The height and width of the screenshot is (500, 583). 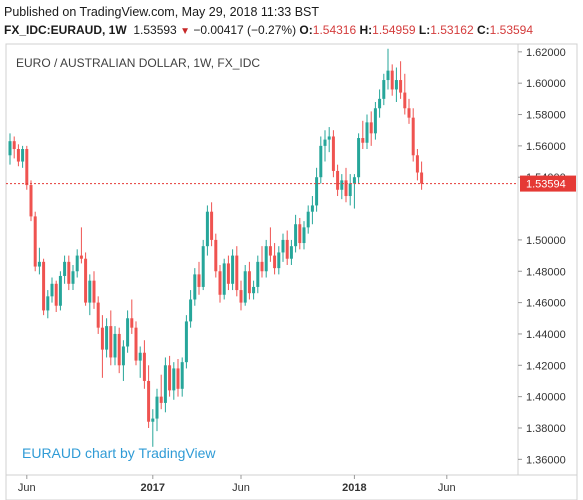 What do you see at coordinates (119, 453) in the screenshot?
I see `watermark-link: EURAUD chart by TradingView` at bounding box center [119, 453].